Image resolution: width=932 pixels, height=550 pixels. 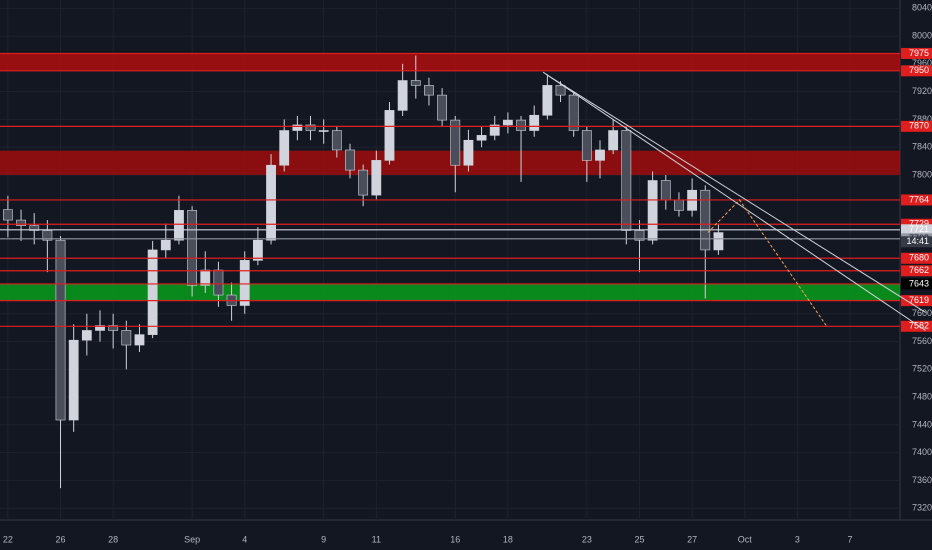 I want to click on zone, so click(x=450, y=162).